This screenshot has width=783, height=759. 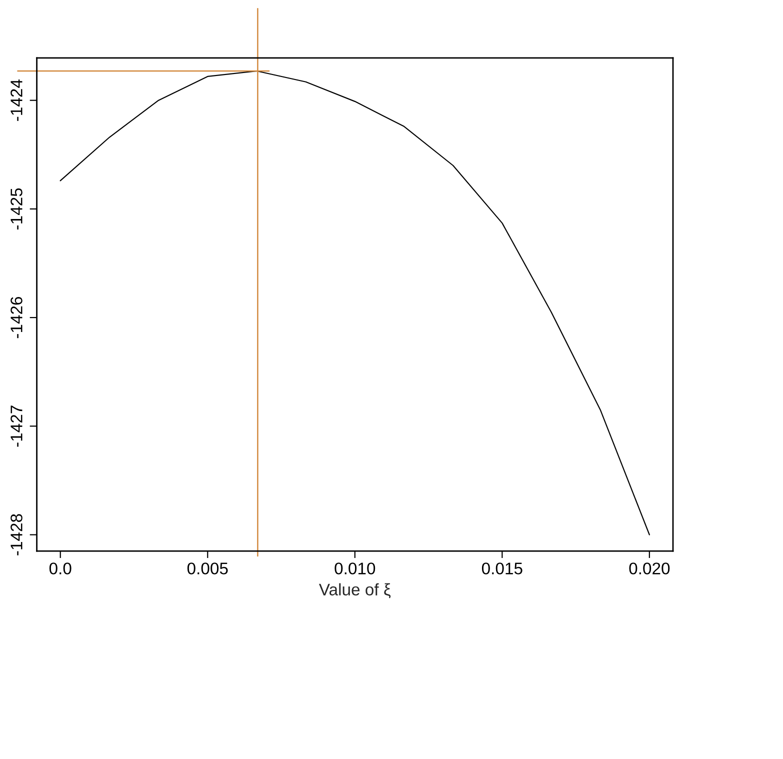 I want to click on x-tick-label: 0.0, so click(x=60, y=568).